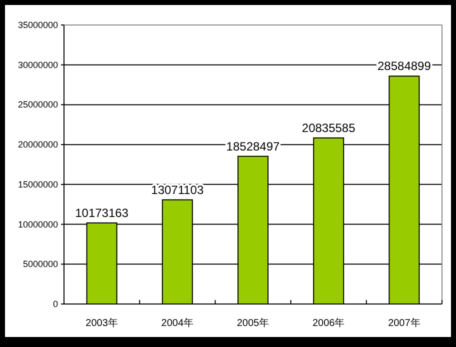  I want to click on x-tick-label: 2007年, so click(404, 323).